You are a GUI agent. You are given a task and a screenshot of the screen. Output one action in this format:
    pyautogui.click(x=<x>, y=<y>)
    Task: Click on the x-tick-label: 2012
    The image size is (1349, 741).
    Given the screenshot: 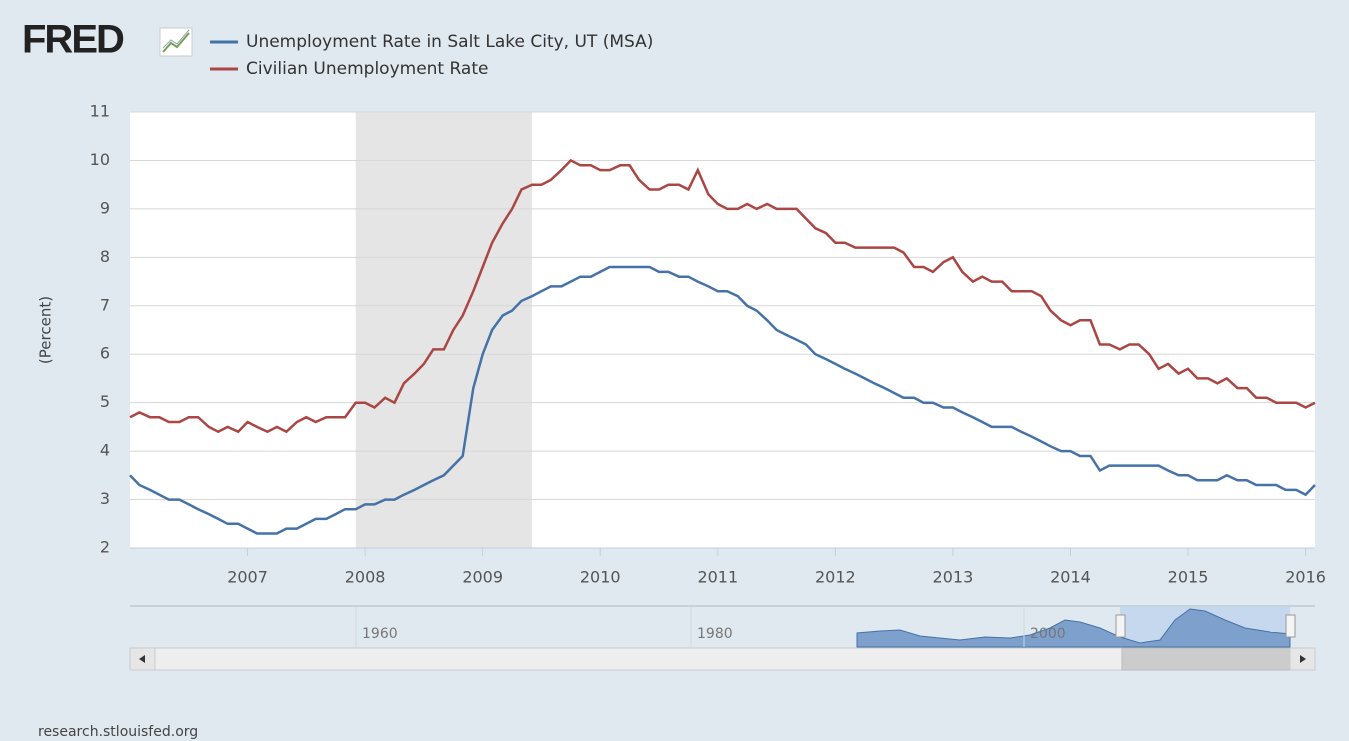 What is the action you would take?
    pyautogui.click(x=835, y=577)
    